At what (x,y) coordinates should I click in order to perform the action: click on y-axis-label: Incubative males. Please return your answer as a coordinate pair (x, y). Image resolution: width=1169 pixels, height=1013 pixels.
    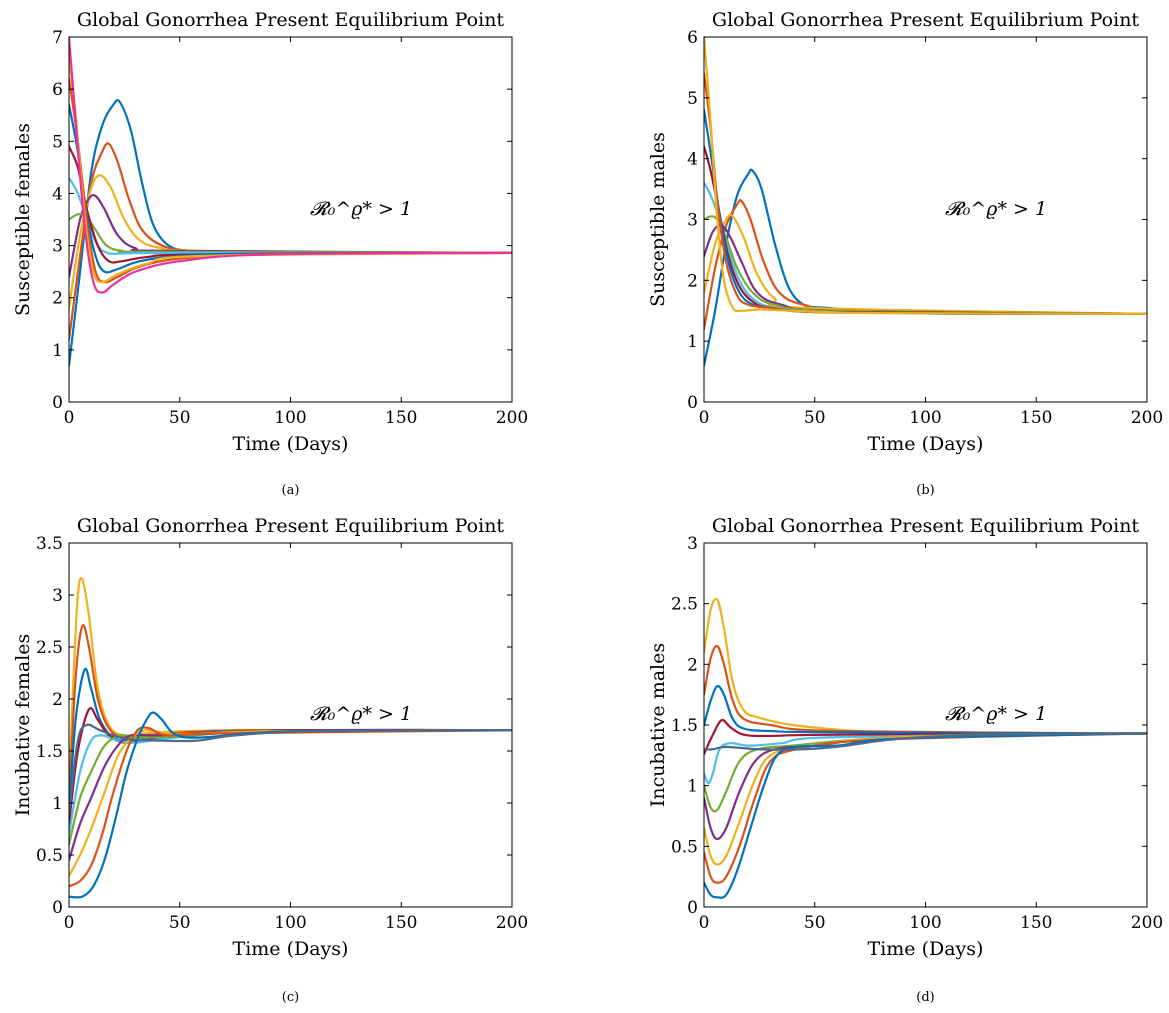
    Looking at the image, I should click on (658, 725).